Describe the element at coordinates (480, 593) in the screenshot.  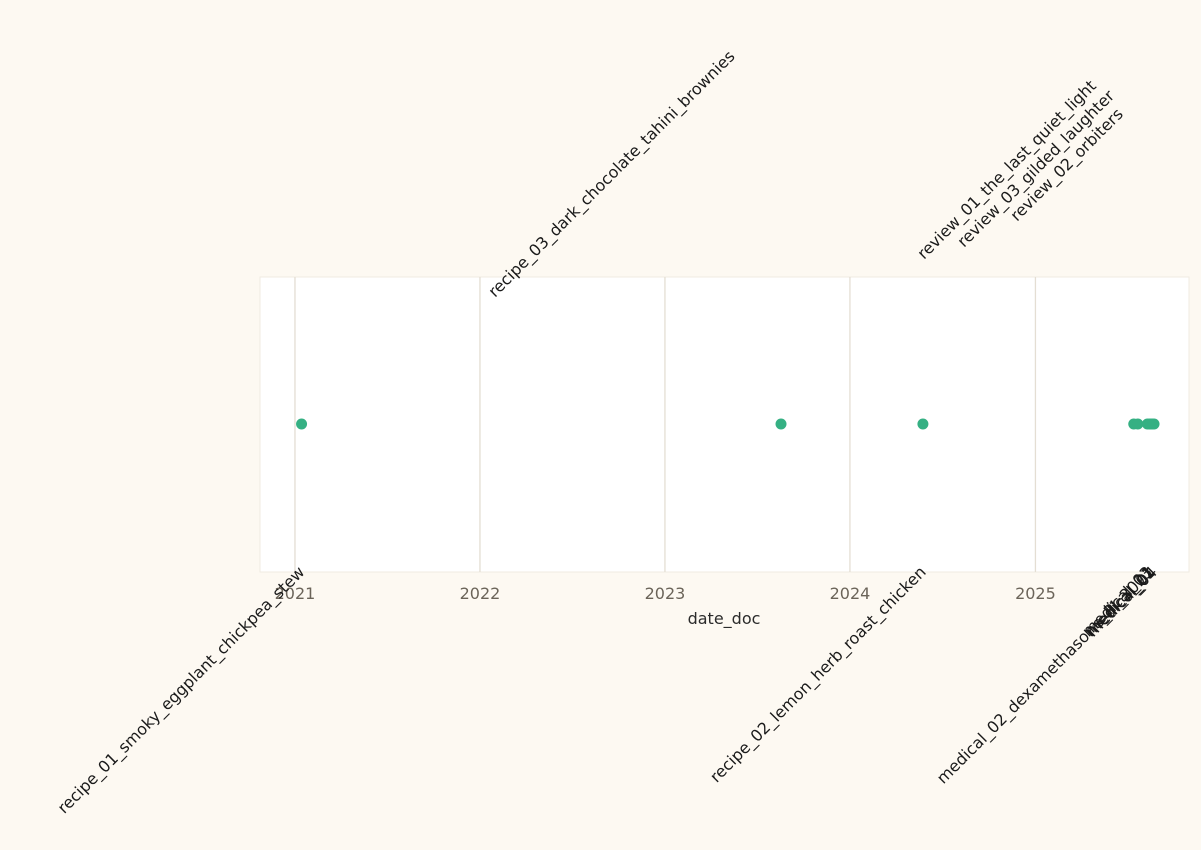
I see `x-tick-label: 2022` at that location.